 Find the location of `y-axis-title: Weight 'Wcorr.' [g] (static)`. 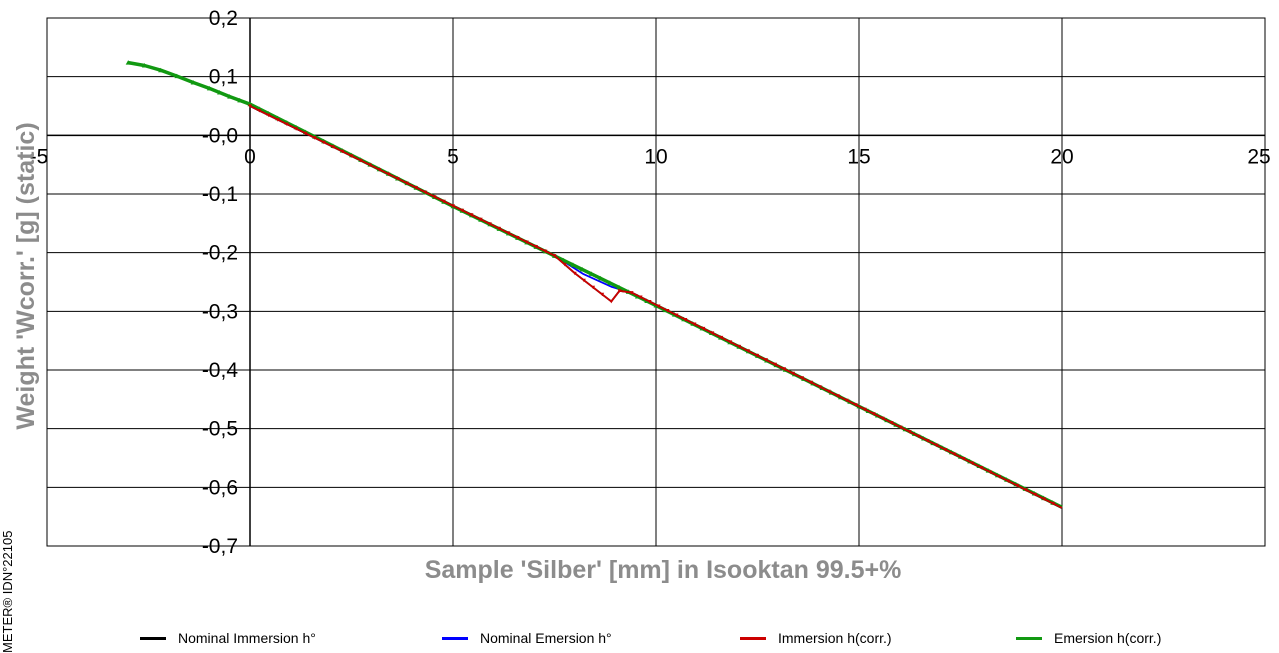

y-axis-title: Weight 'Wcorr.' [g] (static) is located at coordinates (26, 275).